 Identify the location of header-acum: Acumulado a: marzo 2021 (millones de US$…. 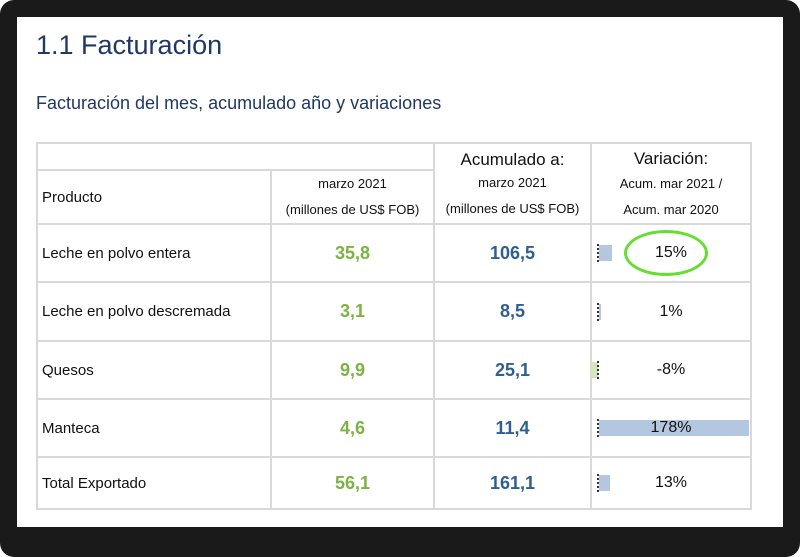
(512, 183).